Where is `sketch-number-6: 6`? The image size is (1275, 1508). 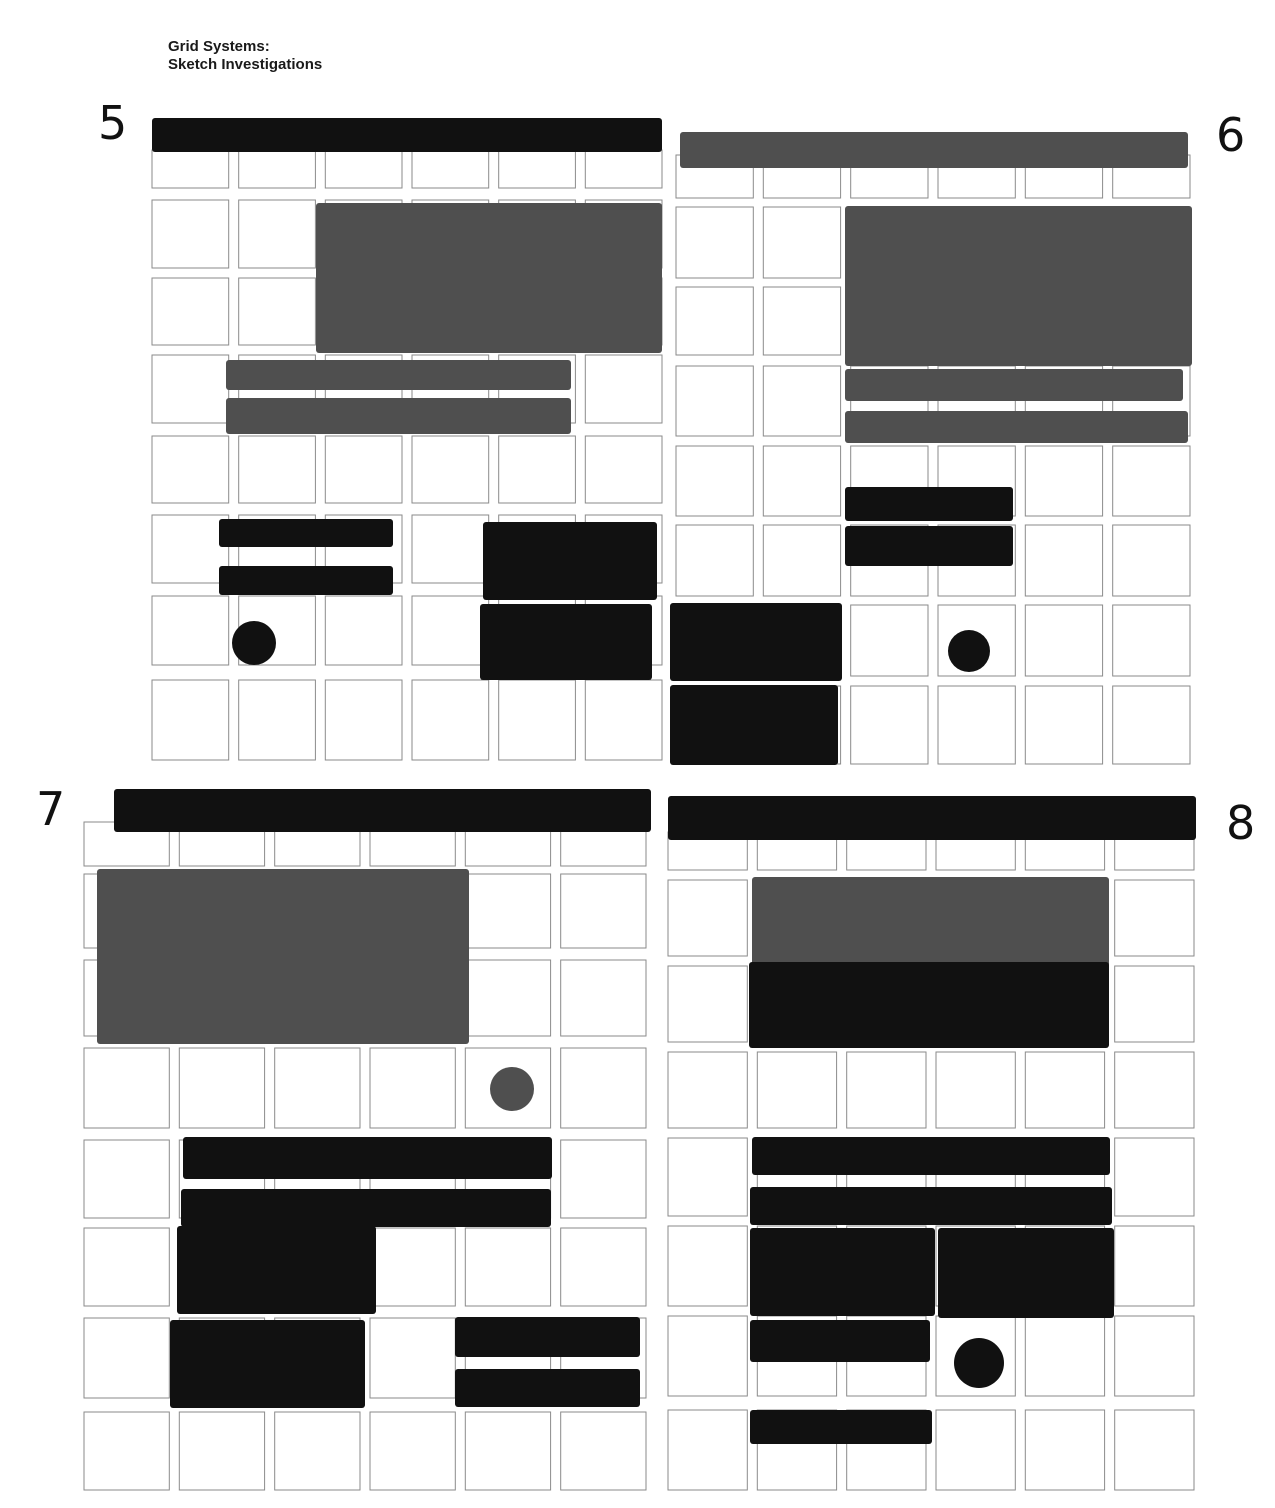
sketch-number-6: 6 is located at coordinates (1231, 135).